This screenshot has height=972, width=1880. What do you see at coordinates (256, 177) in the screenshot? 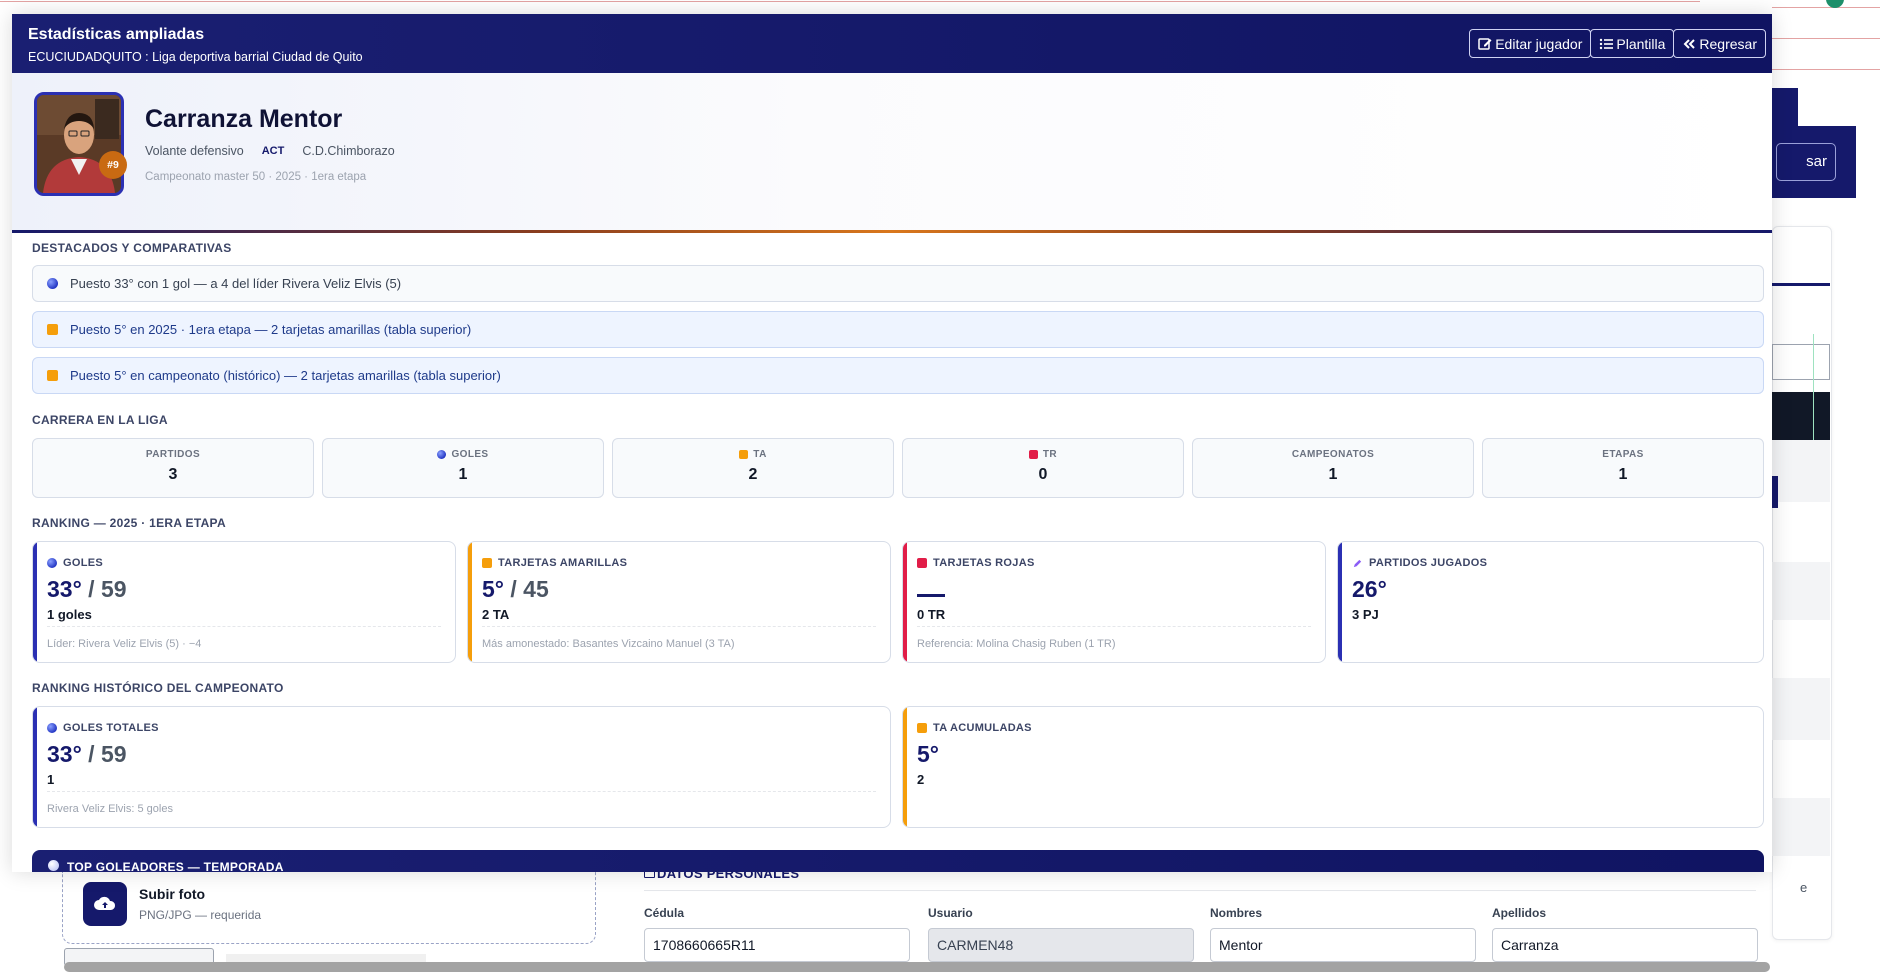
I see `competition-label: Campeonato master 50 · 2025 · 1era etapa` at bounding box center [256, 177].